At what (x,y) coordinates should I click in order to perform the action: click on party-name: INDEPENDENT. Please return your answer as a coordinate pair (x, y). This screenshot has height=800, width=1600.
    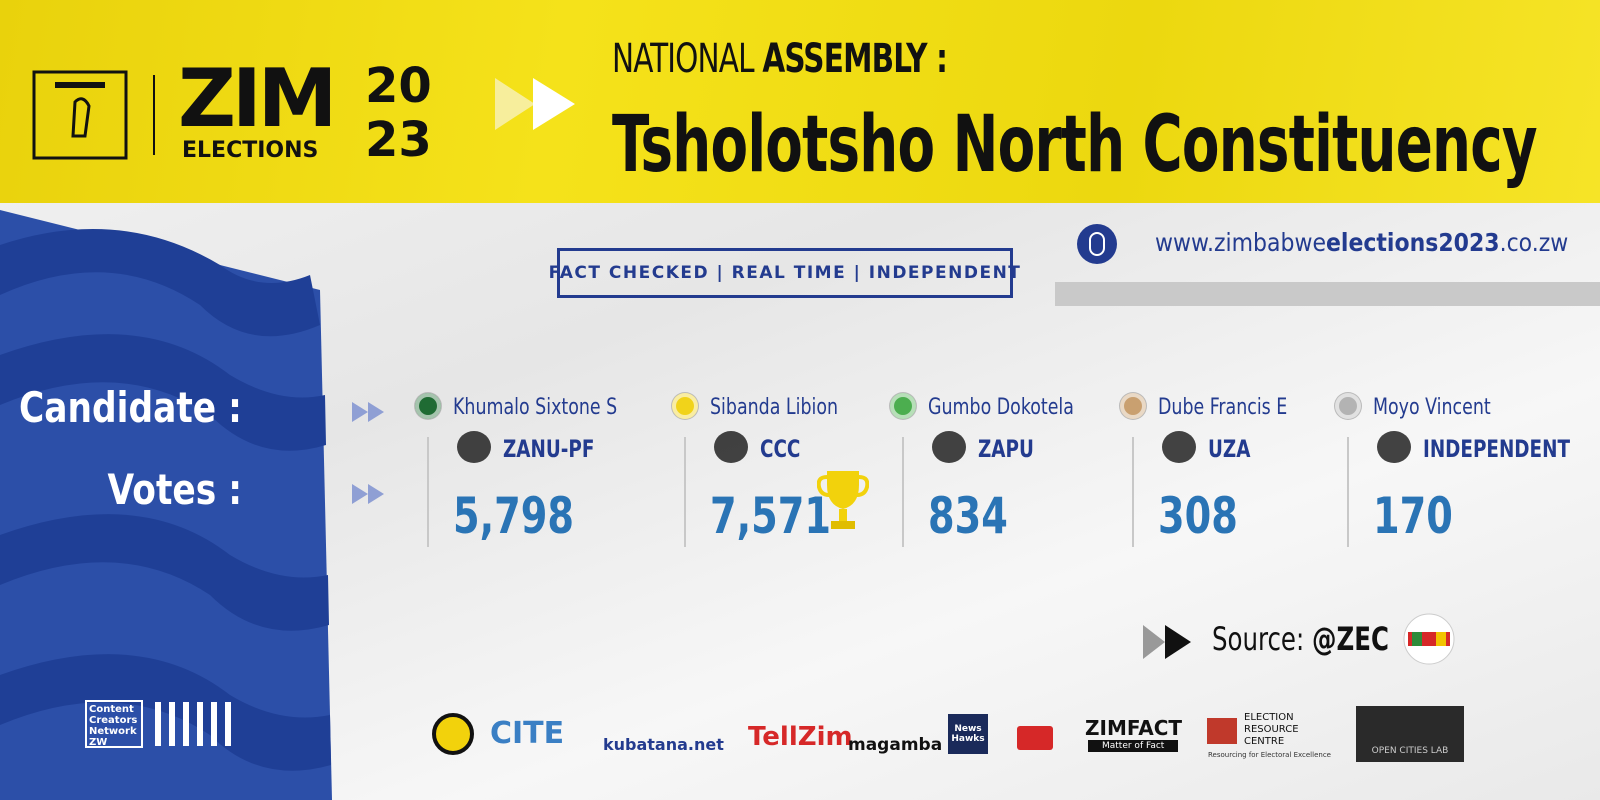
    Looking at the image, I should click on (1496, 449).